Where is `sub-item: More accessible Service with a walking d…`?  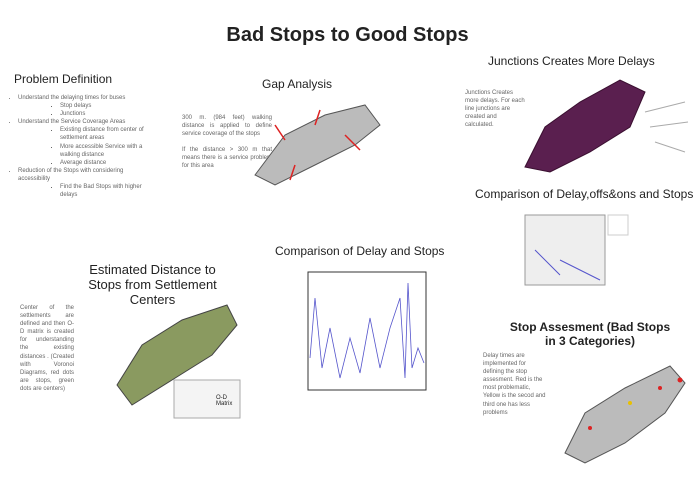 sub-item: More accessible Service with a walking d… is located at coordinates (108, 151).